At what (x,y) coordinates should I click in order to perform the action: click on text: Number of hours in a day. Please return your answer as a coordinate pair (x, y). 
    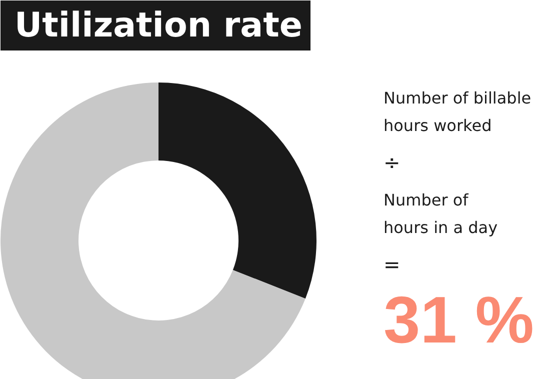
    Looking at the image, I should click on (441, 214).